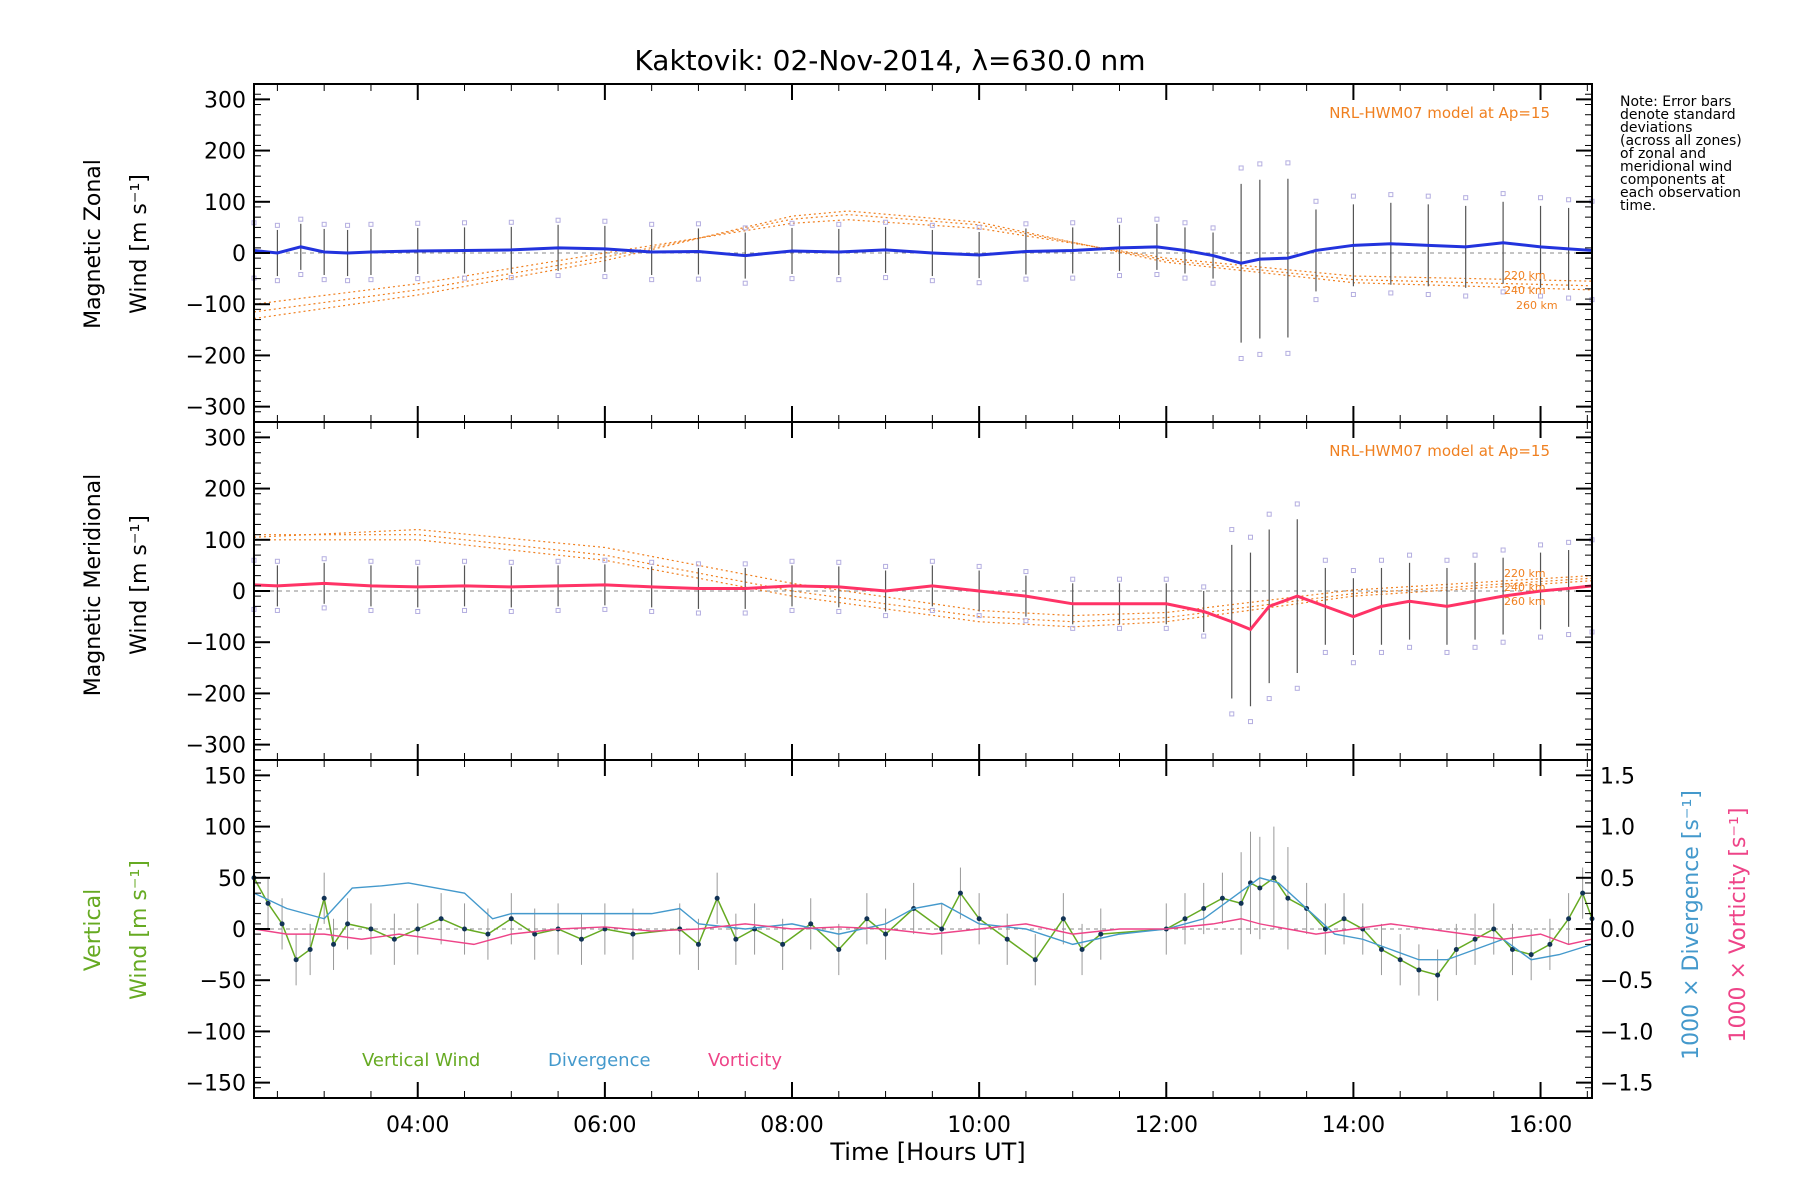  What do you see at coordinates (1681, 141) in the screenshot?
I see `note-line: (across all zones)` at bounding box center [1681, 141].